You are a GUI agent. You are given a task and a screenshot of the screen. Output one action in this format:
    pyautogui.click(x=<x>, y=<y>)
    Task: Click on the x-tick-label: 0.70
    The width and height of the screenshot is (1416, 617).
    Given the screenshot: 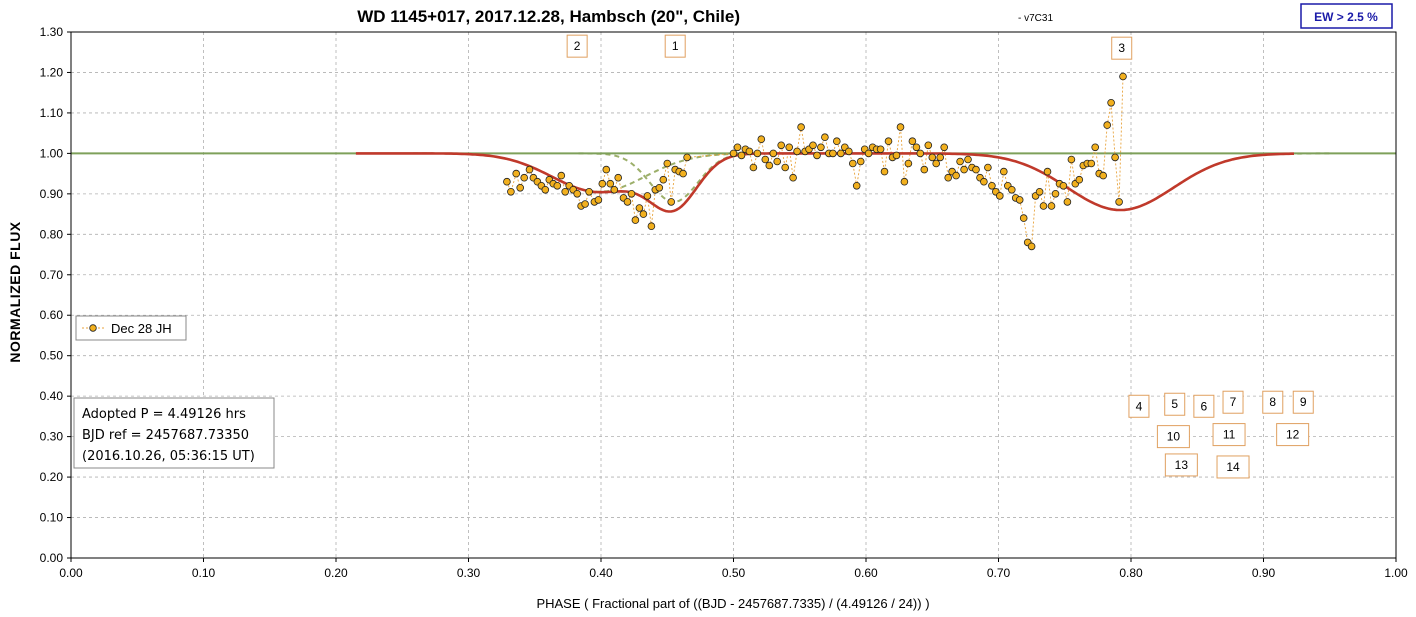 What is the action you would take?
    pyautogui.click(x=999, y=573)
    